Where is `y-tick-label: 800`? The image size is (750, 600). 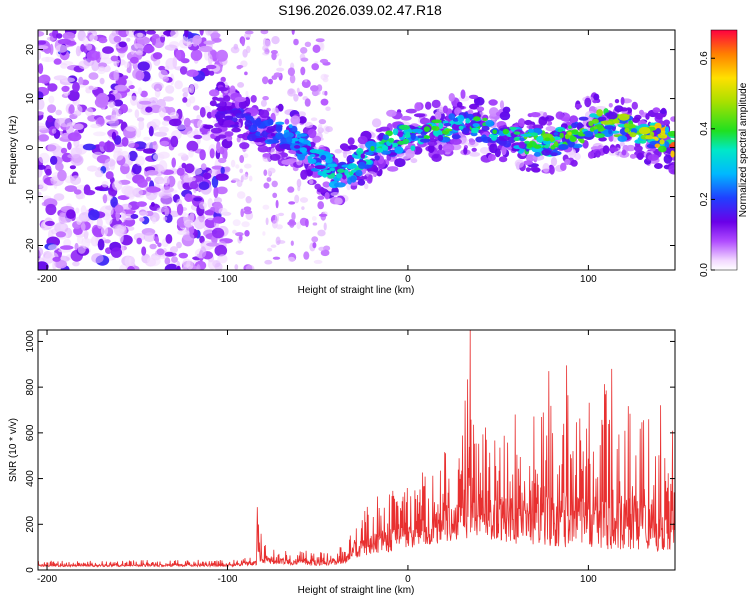 y-tick-label: 800 is located at coordinates (30, 386).